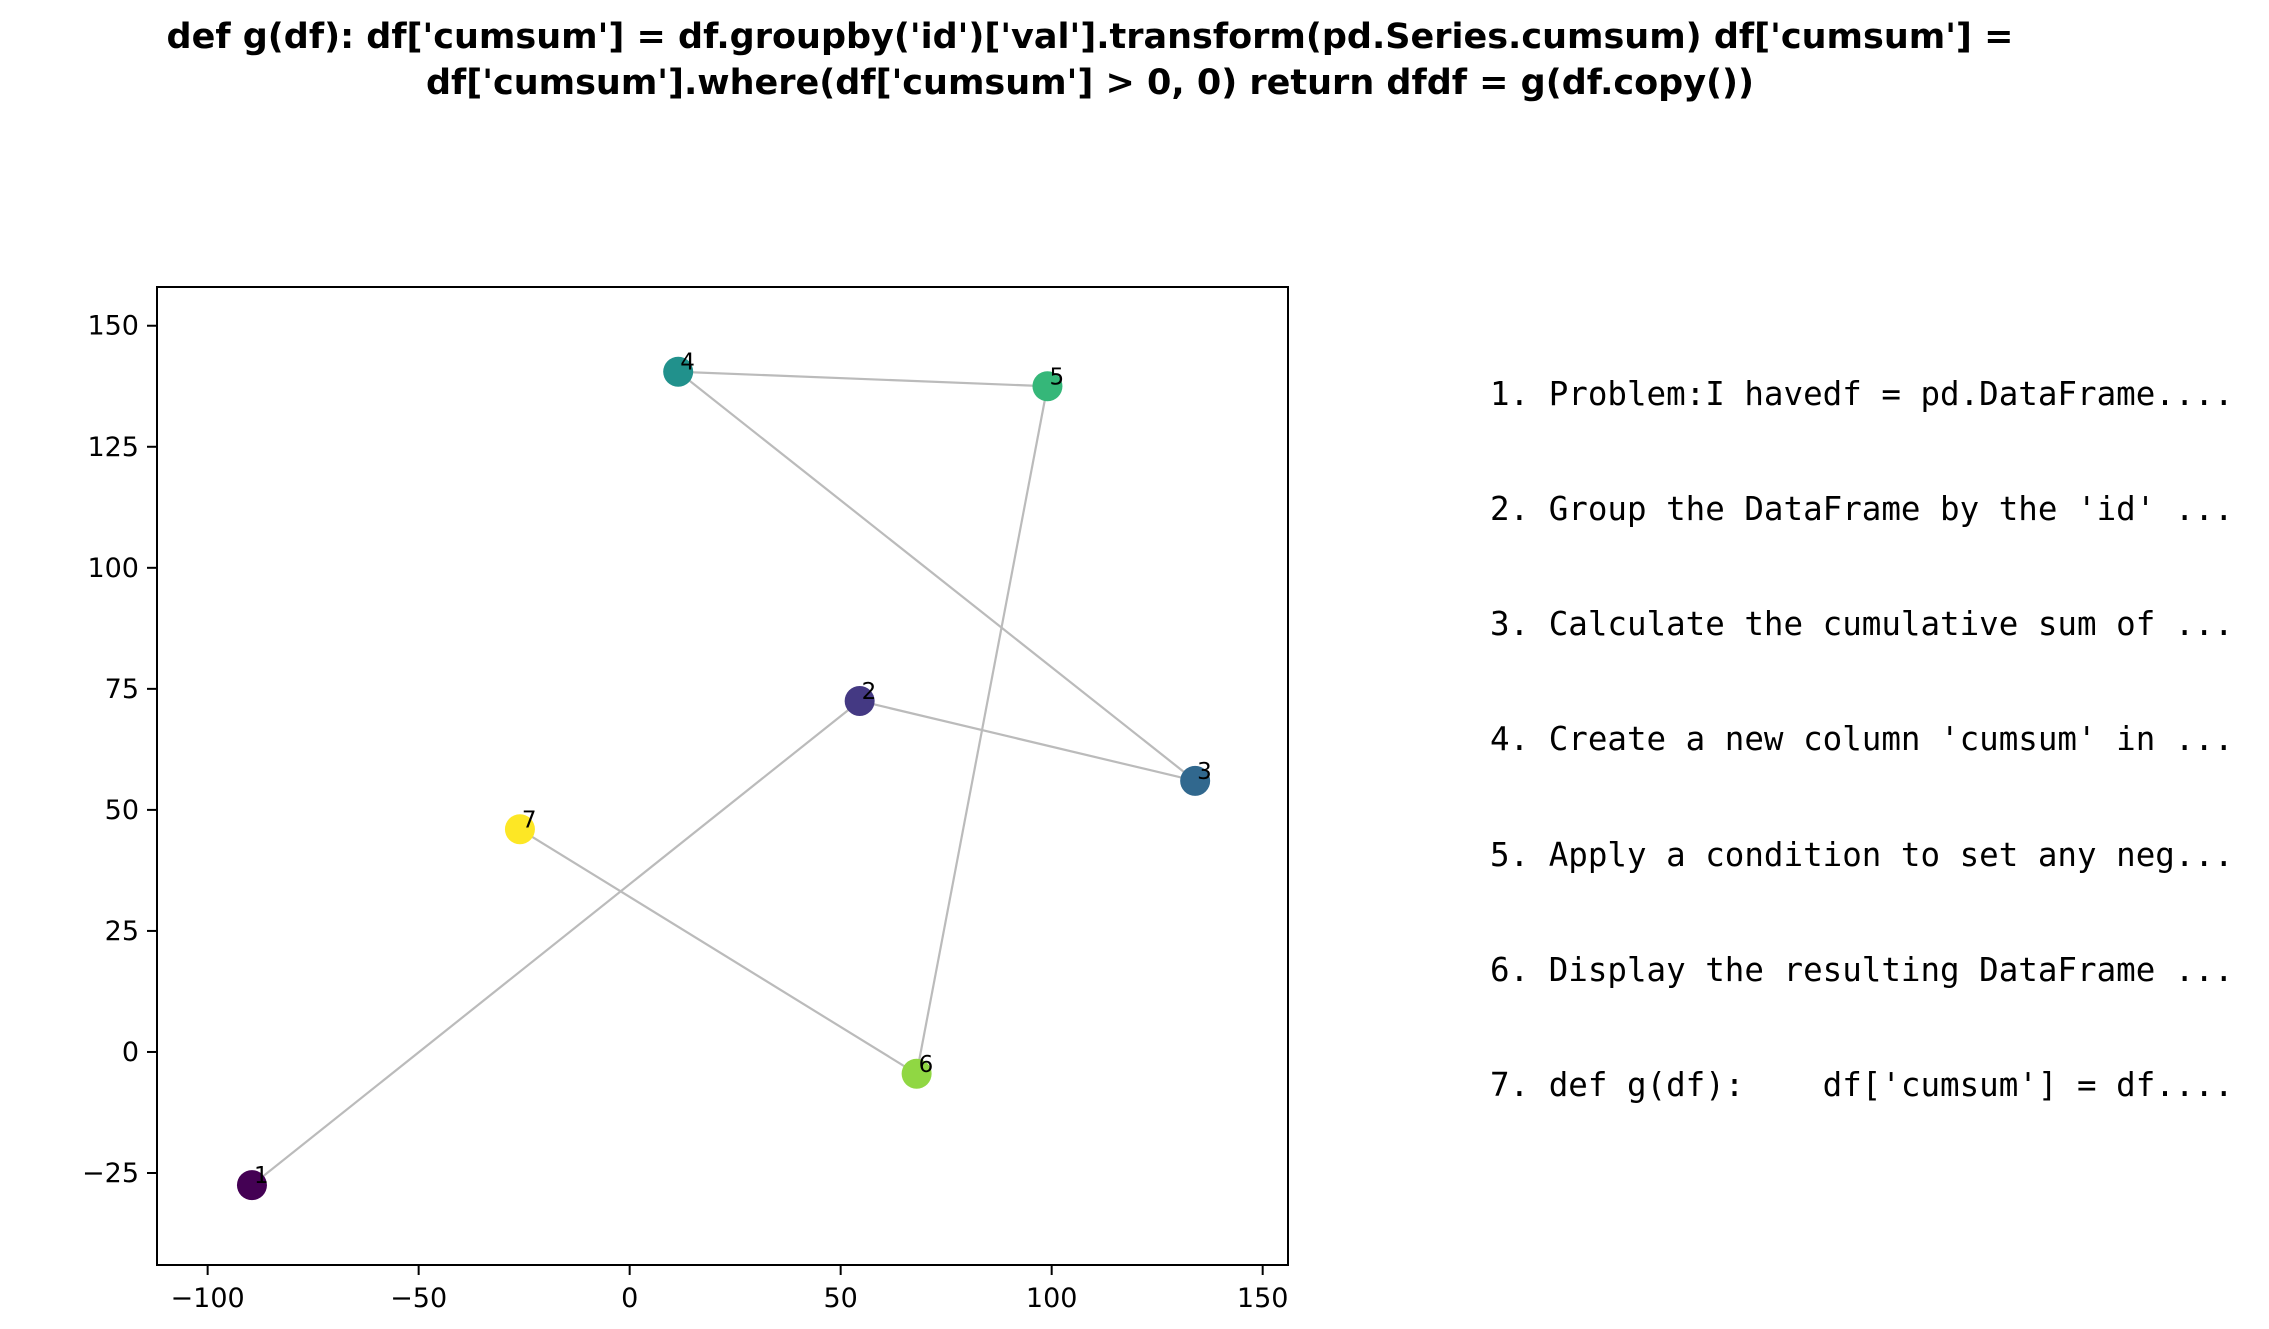 The width and height of the screenshot is (2269, 1329). I want to click on y-axis: −25 0 25 50 75 100 125 150, so click(119, 750).